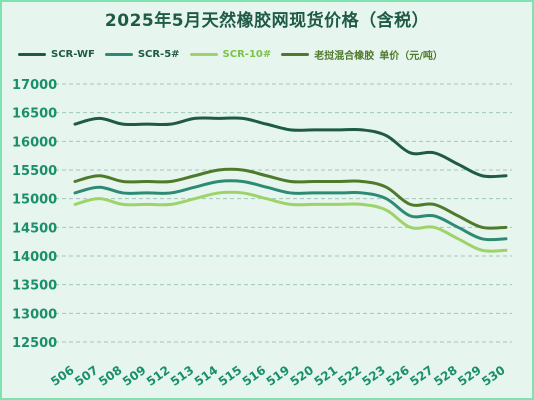 The image size is (534, 400). I want to click on x-tick-label: 508, so click(110, 376).